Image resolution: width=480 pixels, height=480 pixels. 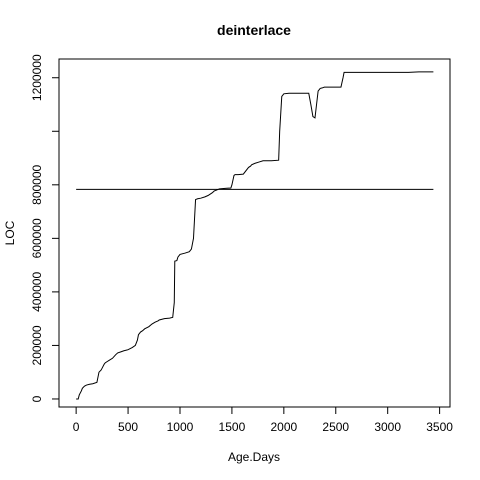 What do you see at coordinates (128, 427) in the screenshot?
I see `x-tick-label: 500` at bounding box center [128, 427].